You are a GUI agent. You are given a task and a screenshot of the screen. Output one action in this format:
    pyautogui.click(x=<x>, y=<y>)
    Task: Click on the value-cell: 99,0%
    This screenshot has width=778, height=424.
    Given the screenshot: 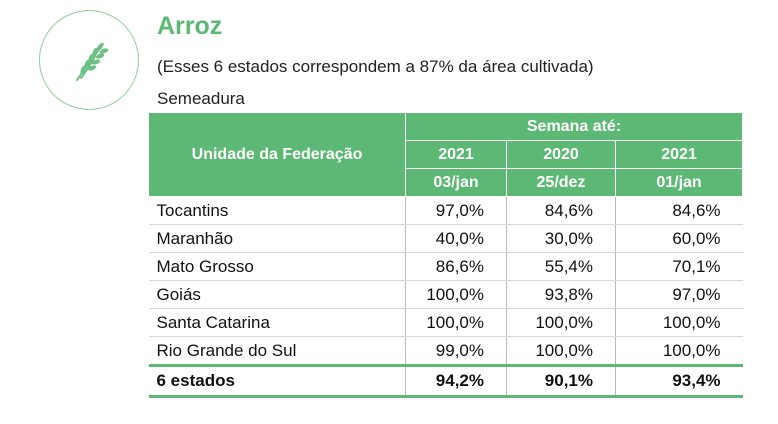 What is the action you would take?
    pyautogui.click(x=456, y=351)
    